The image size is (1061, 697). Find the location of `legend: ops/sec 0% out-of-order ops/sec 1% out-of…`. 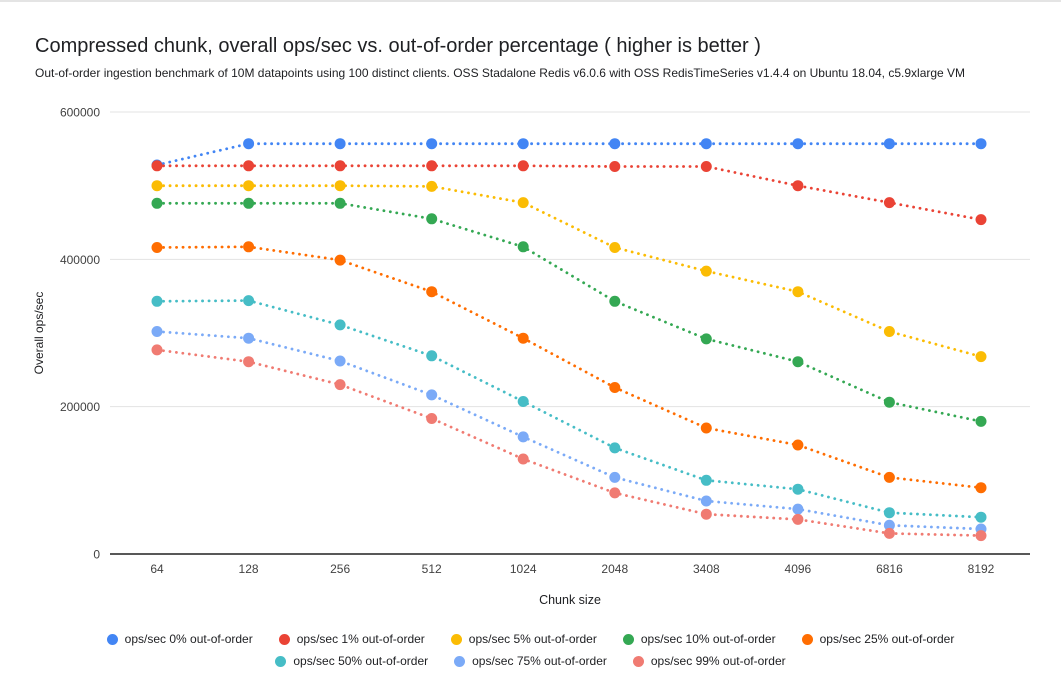

legend: ops/sec 0% out-of-order ops/sec 1% out-of… is located at coordinates (530, 650).